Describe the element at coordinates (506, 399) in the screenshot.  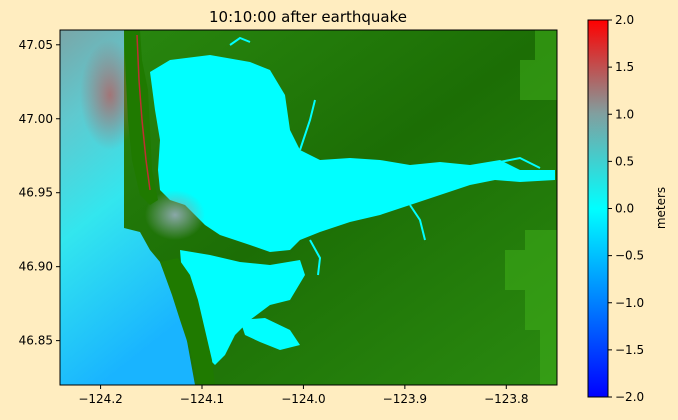
I see `x-tick-label: −123.8` at that location.